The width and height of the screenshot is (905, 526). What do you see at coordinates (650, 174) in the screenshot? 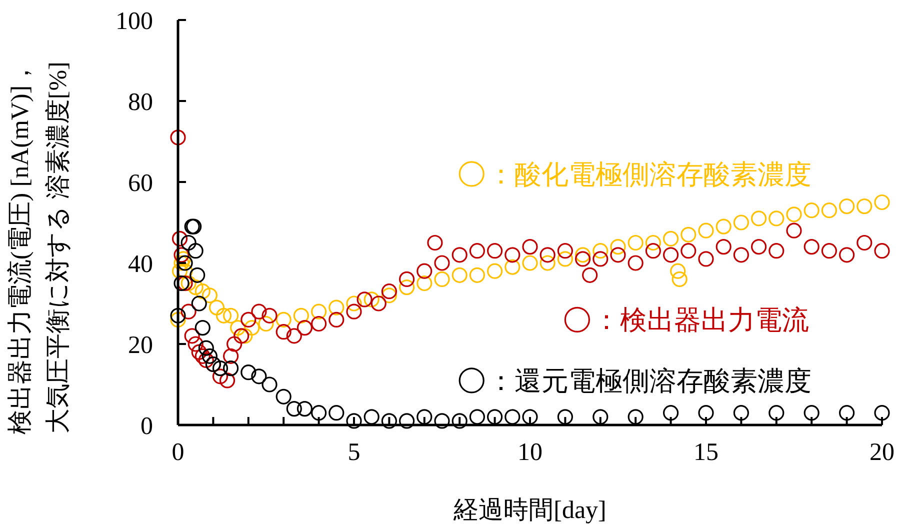
I see `legend-label: ：酸化電極側溶存酸素濃度` at bounding box center [650, 174].